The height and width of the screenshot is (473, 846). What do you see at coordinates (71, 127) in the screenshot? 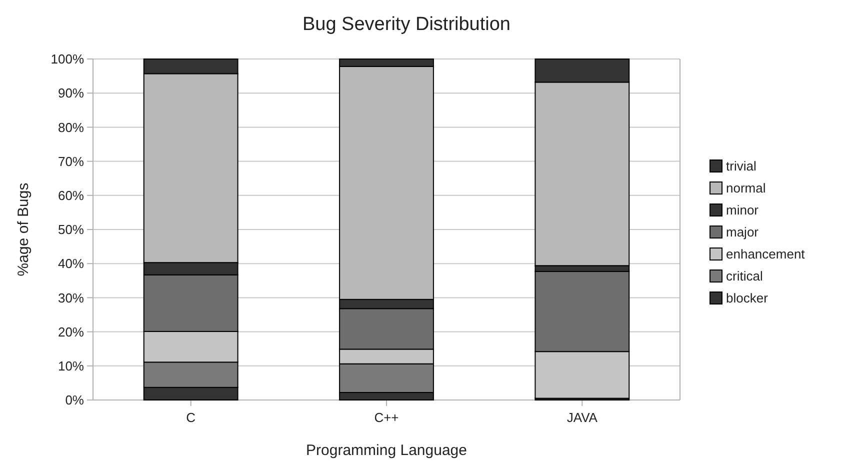
I see `y-tick-label: 80%` at bounding box center [71, 127].